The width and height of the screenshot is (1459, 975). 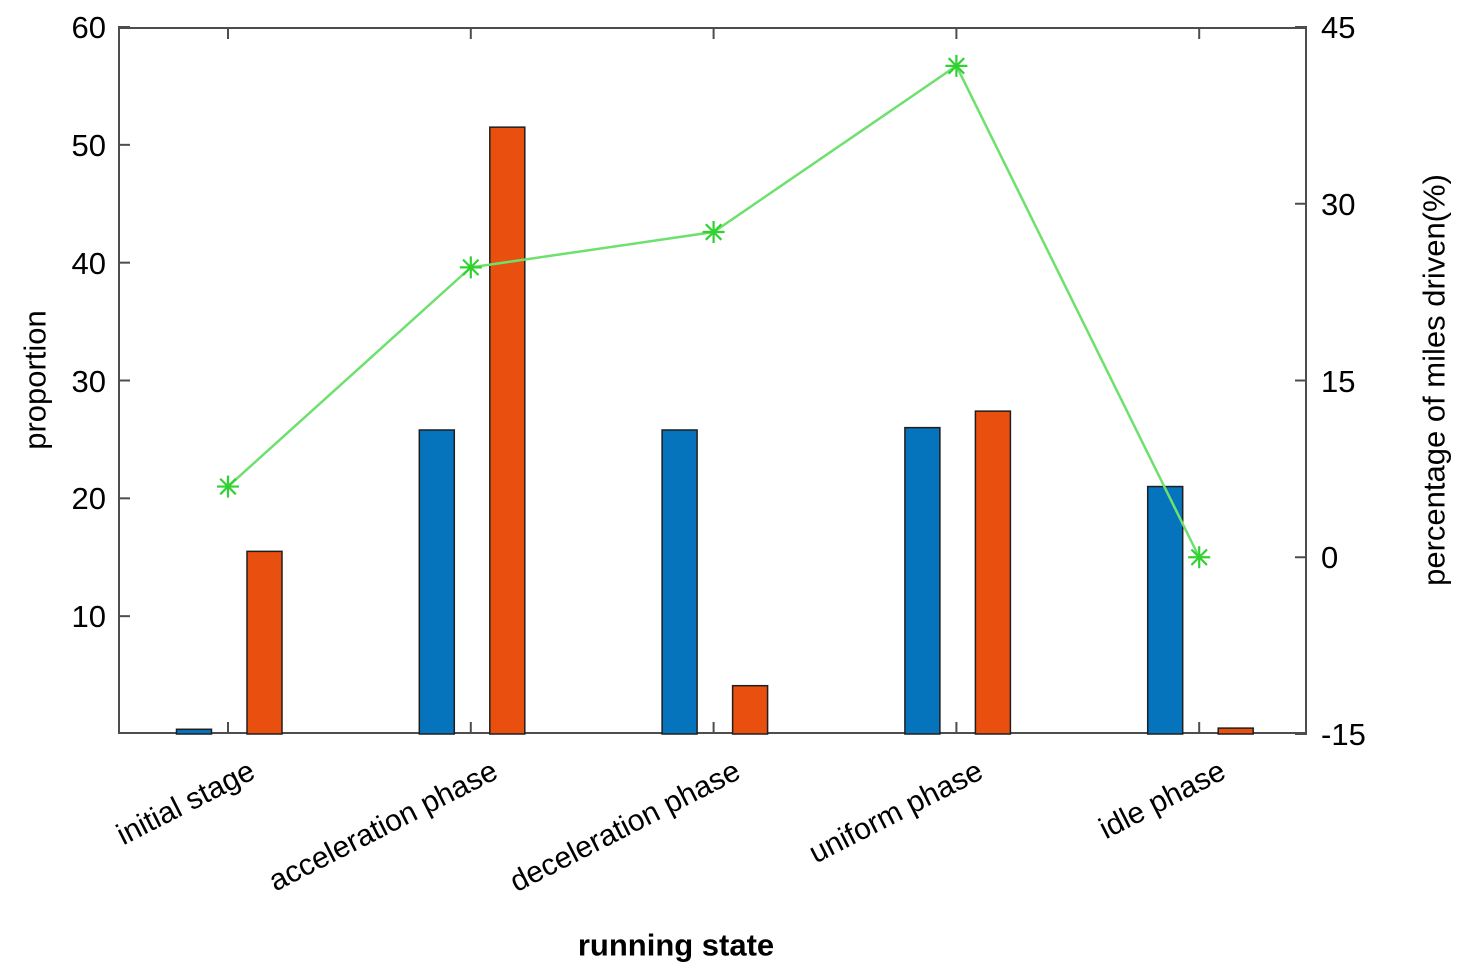 What do you see at coordinates (1338, 381) in the screenshot?
I see `right-tick-label: 15` at bounding box center [1338, 381].